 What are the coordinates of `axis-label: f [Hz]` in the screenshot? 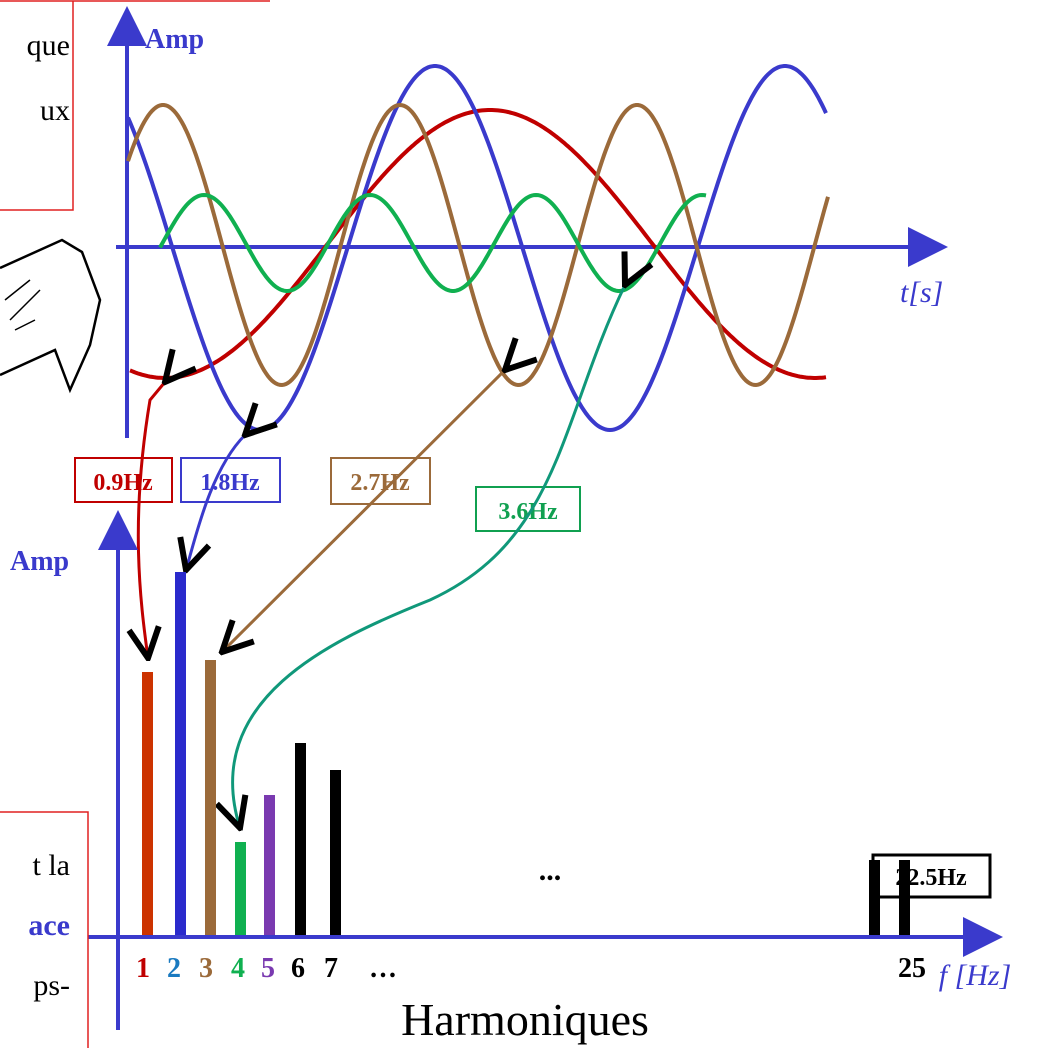 It's located at (975, 975).